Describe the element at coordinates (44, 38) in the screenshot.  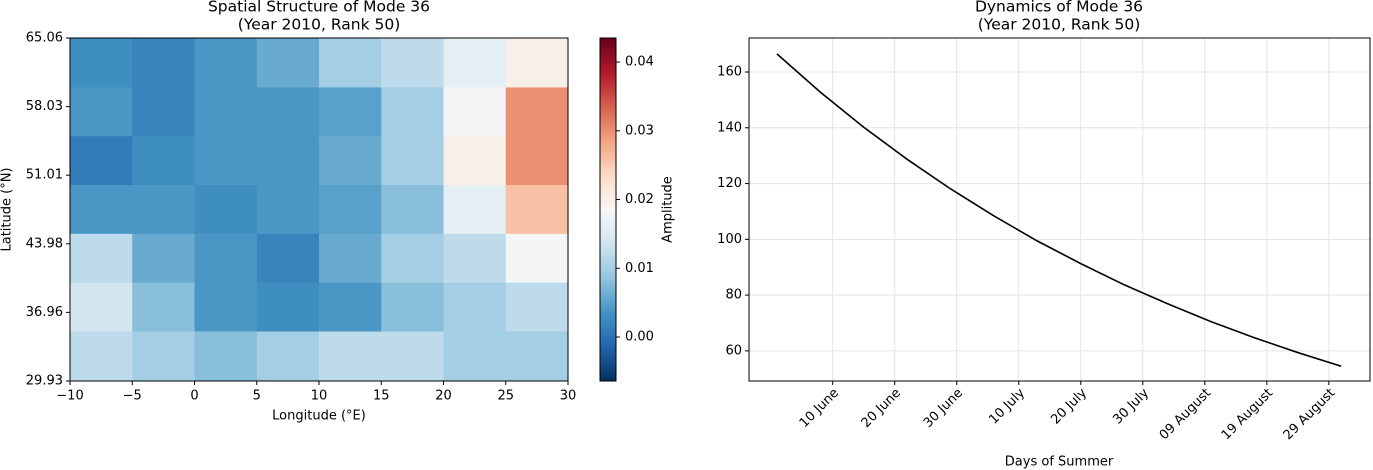
I see `y-tick-label: 65.06` at that location.